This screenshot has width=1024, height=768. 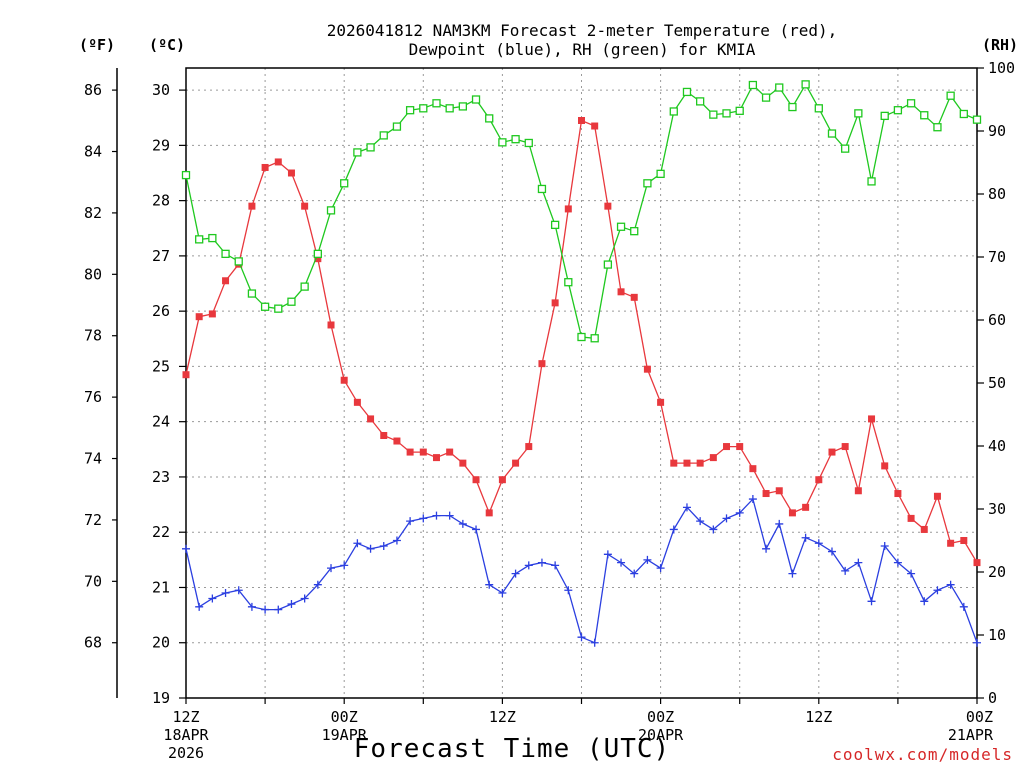 I want to click on fahrenheit-tick-label: 78, so click(x=93, y=336).